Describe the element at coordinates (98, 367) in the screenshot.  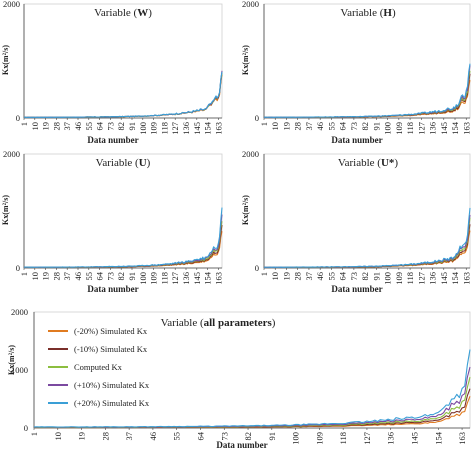
I see `legend-label: Computed Kx` at that location.